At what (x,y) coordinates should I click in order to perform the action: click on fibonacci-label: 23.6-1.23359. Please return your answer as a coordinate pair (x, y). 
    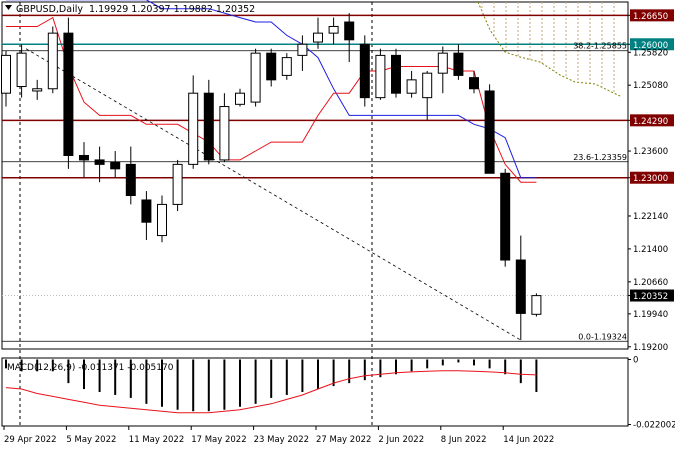
    Looking at the image, I should click on (600, 157).